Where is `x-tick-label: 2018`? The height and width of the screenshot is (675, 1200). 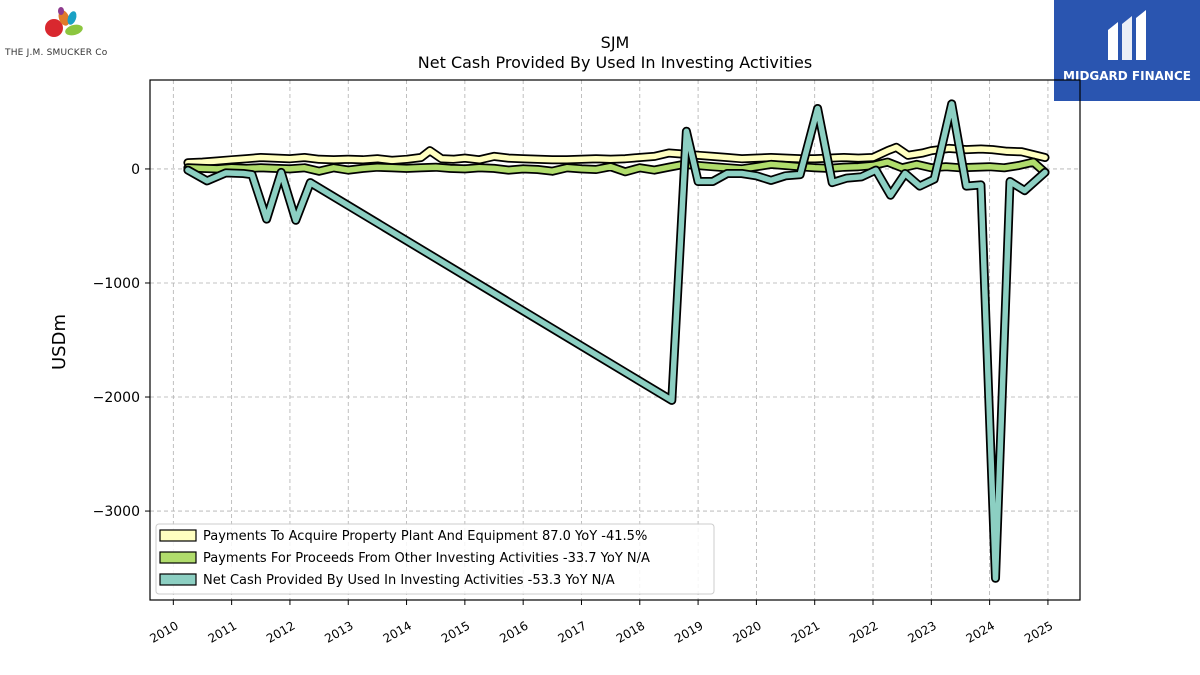 x-tick-label: 2018 is located at coordinates (630, 631).